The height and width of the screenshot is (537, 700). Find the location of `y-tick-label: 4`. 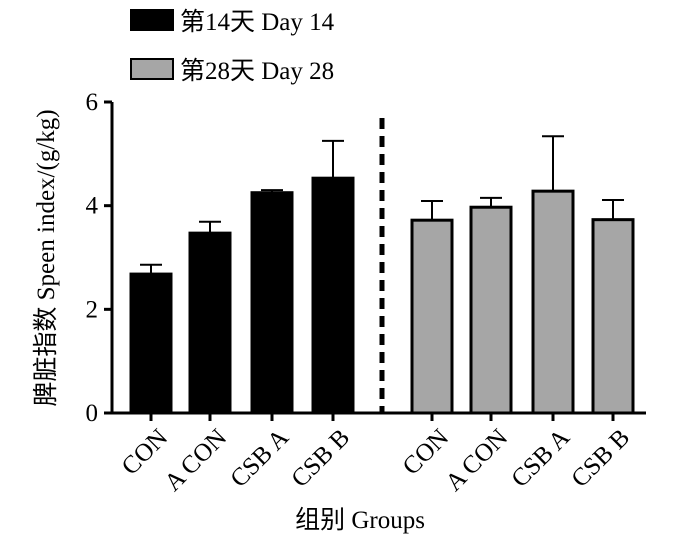

y-tick-label: 4 is located at coordinates (92, 206).